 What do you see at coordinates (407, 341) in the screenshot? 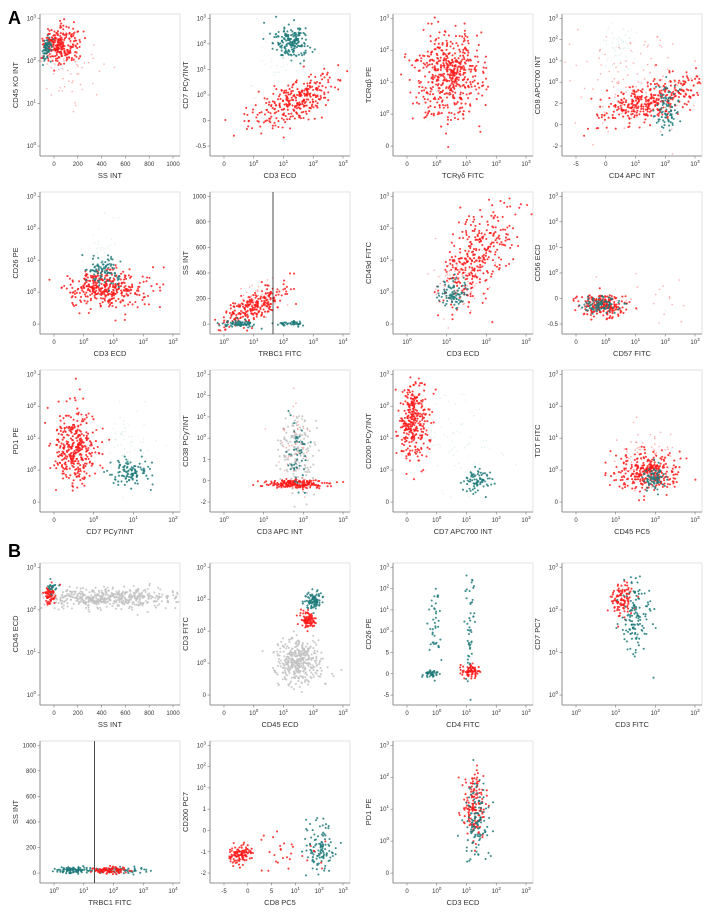
I see `tick-label-x0: 100` at bounding box center [407, 341].